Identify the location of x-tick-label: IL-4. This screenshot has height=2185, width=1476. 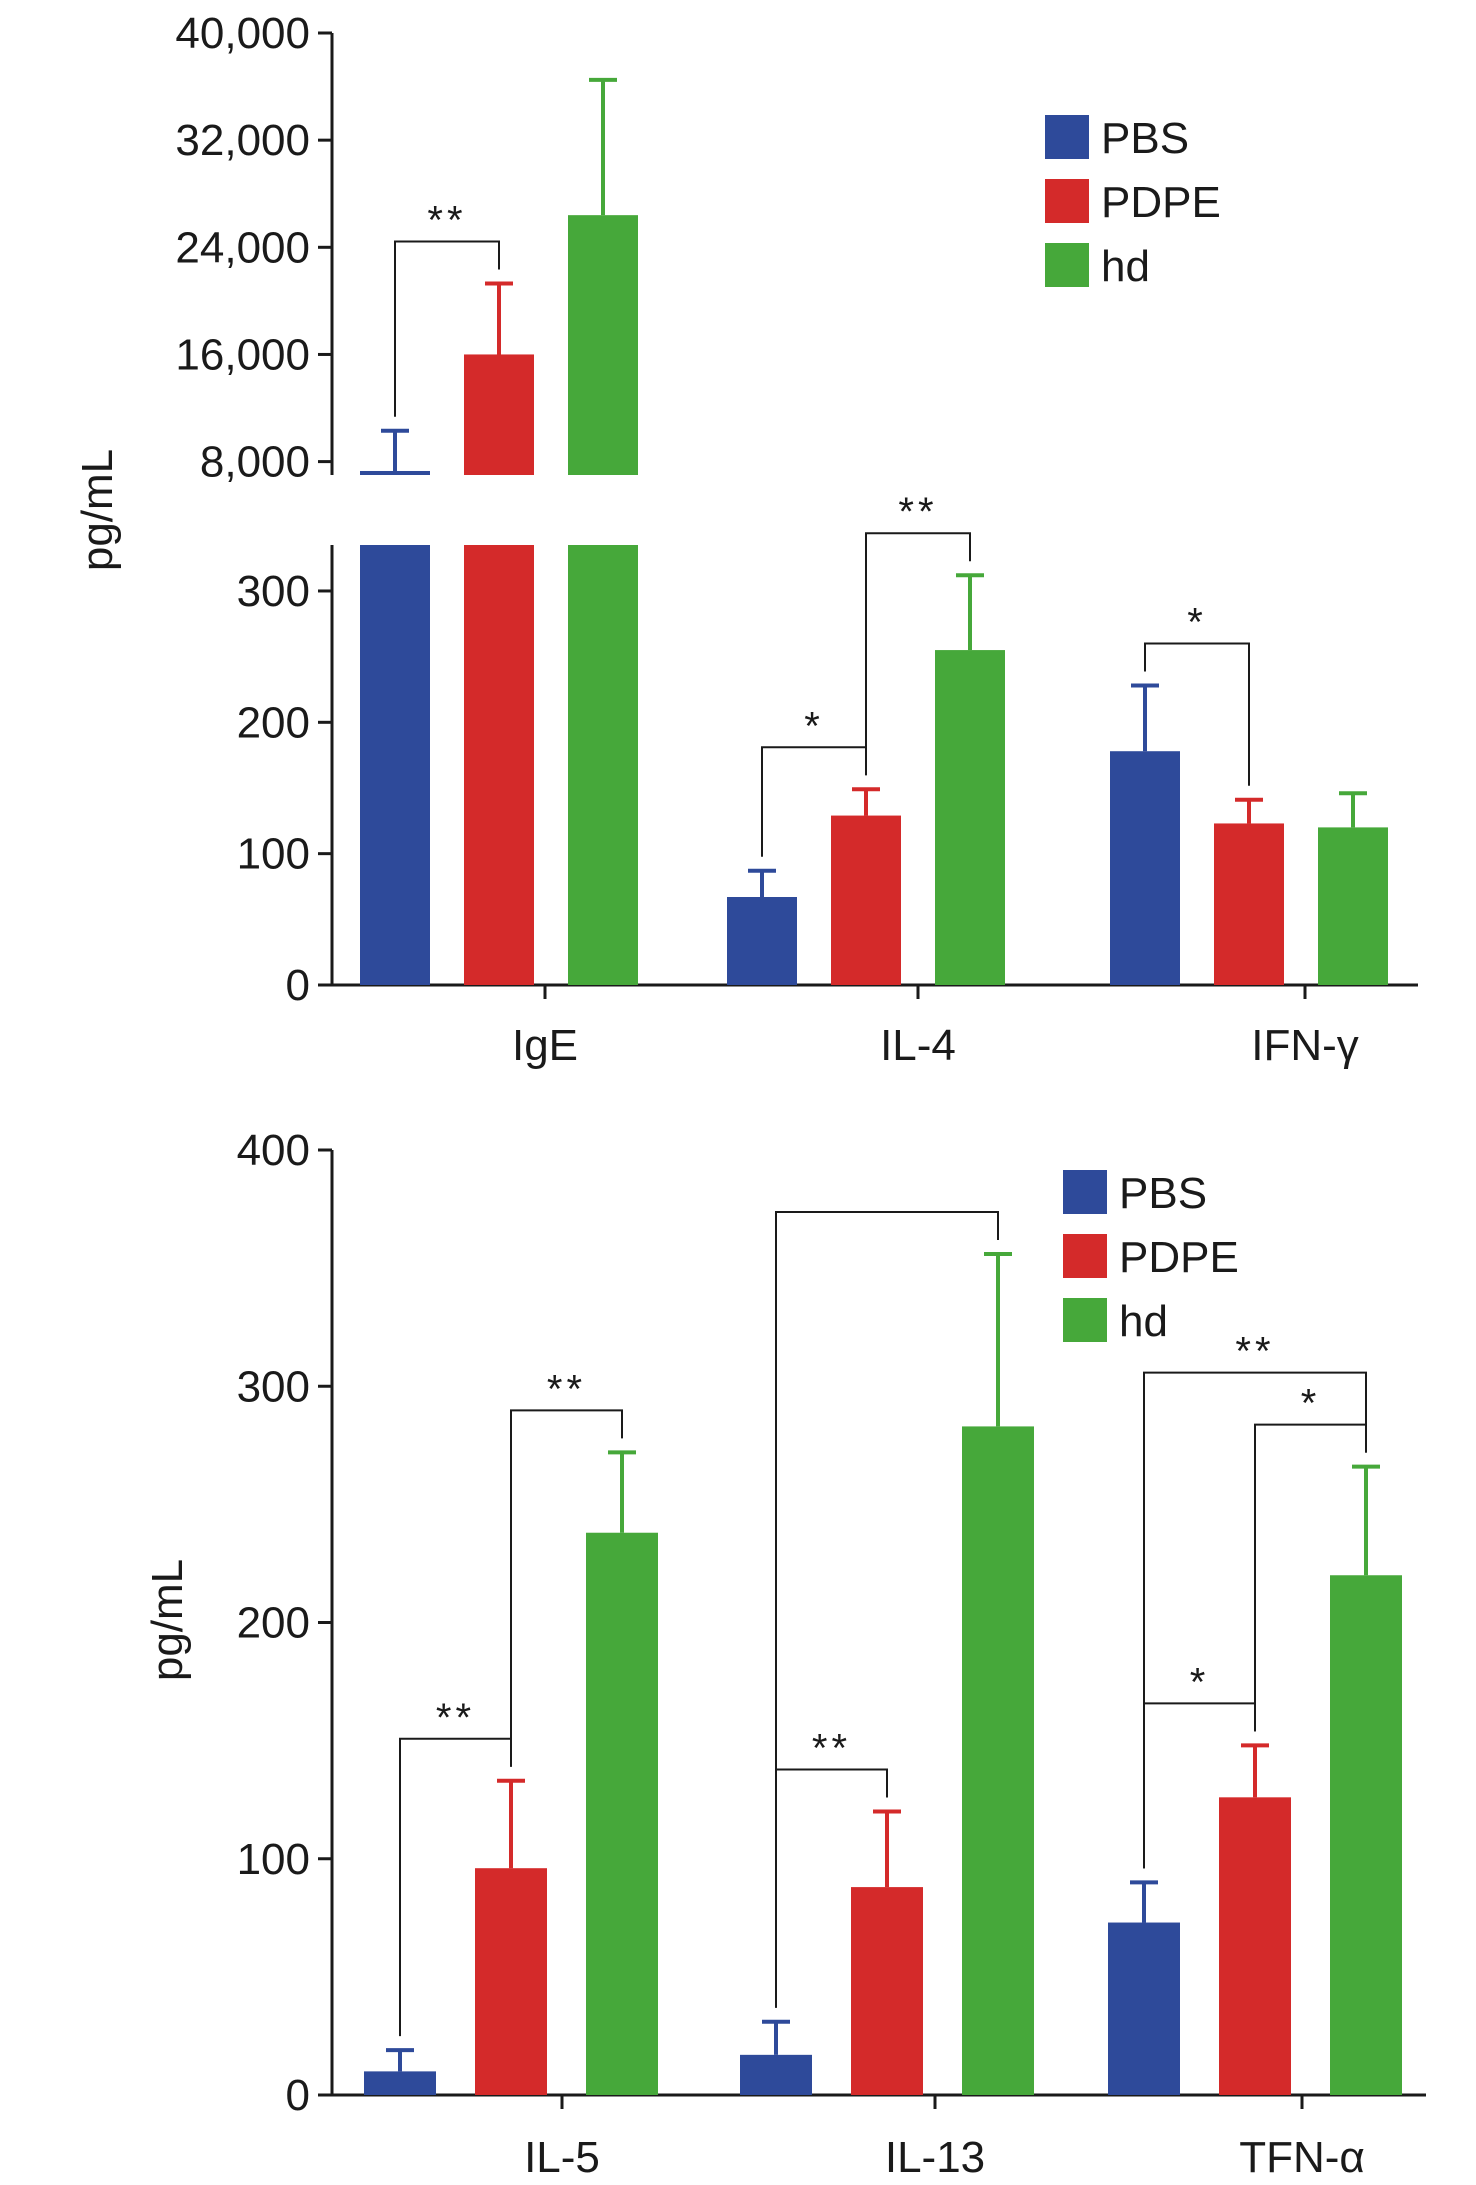
(918, 1045).